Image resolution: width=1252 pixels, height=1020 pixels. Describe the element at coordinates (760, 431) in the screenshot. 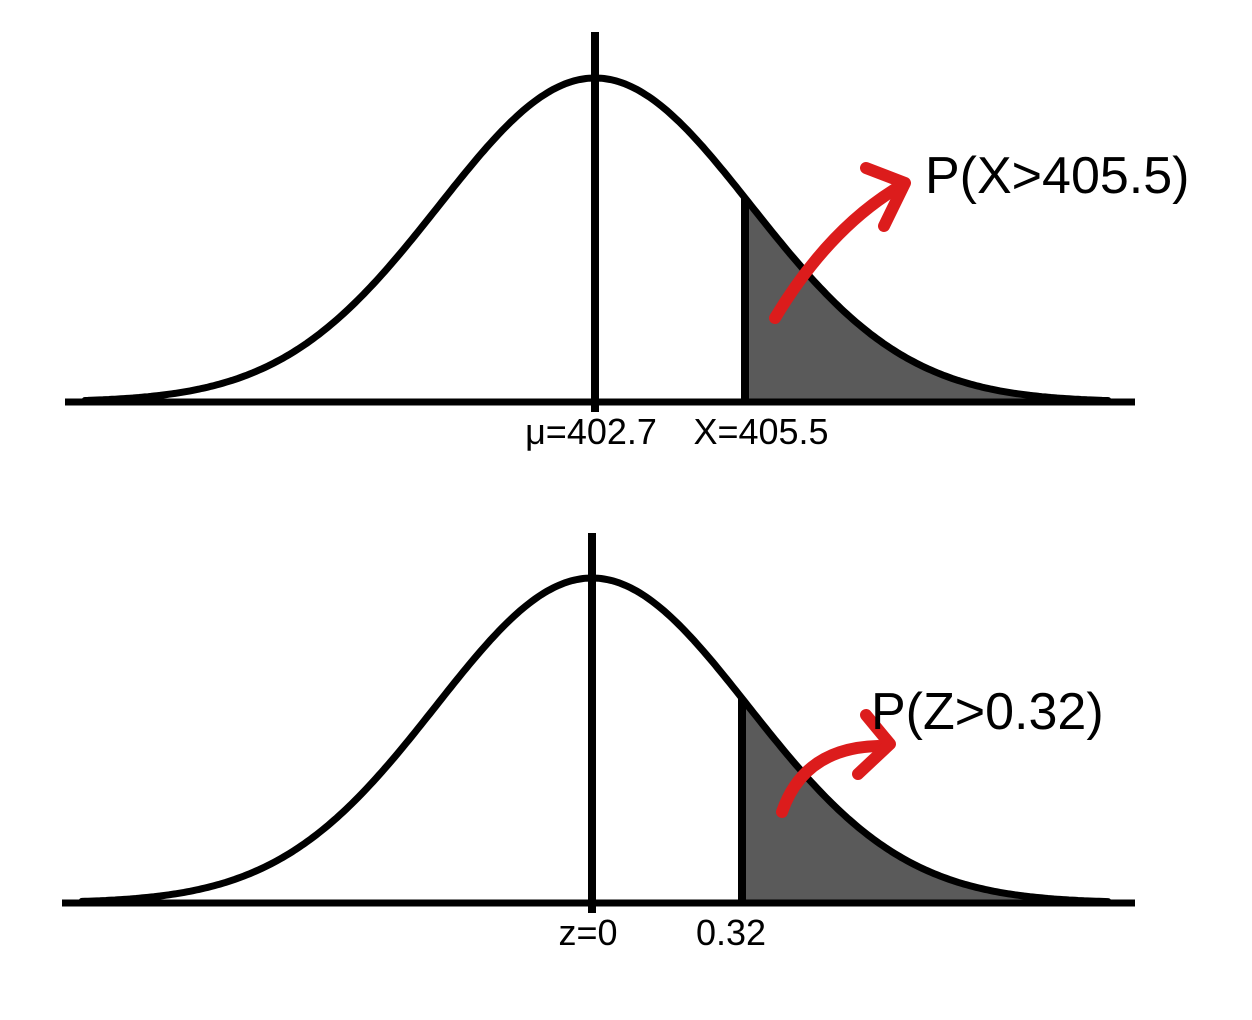

I see `cutoff-label: X=405.5` at that location.